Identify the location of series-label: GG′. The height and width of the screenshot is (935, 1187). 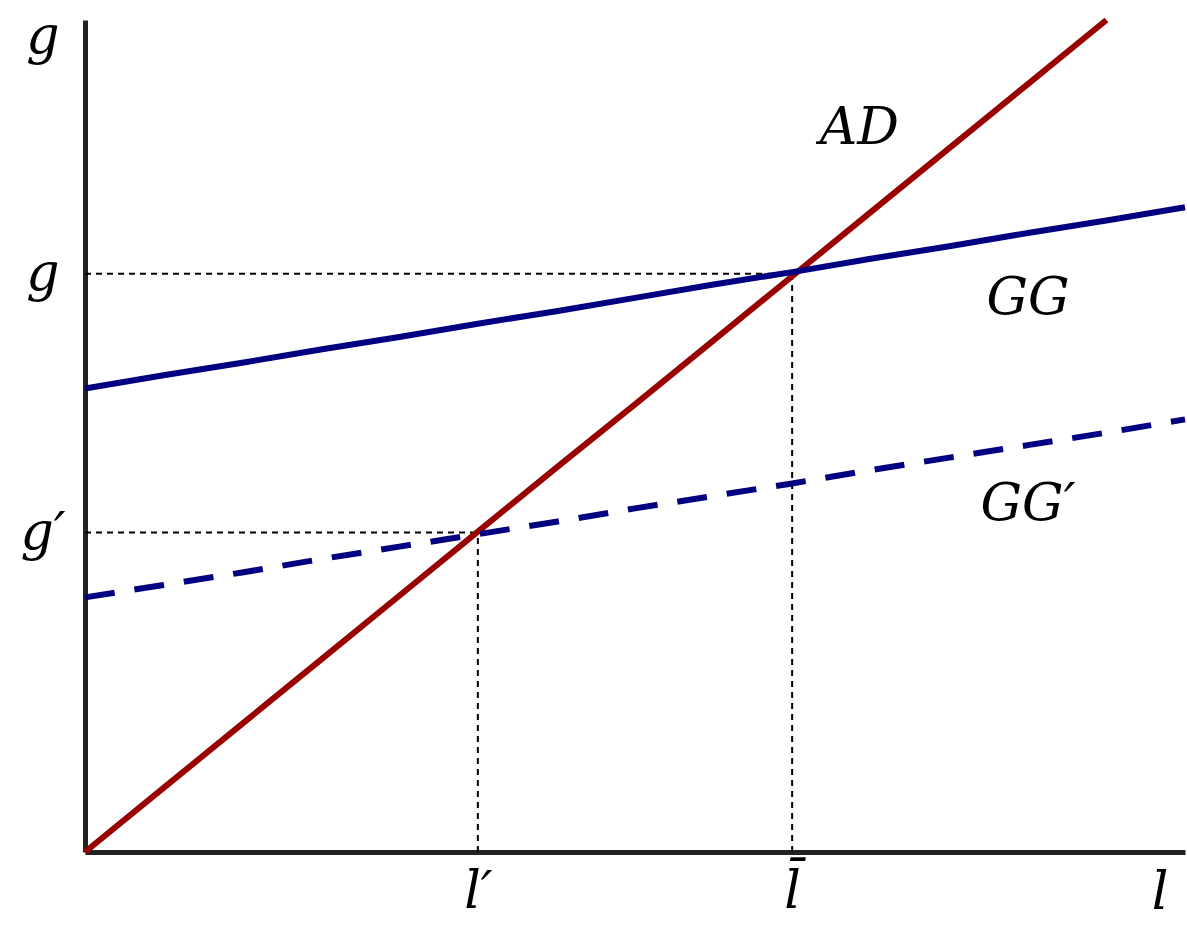
(1028, 502).